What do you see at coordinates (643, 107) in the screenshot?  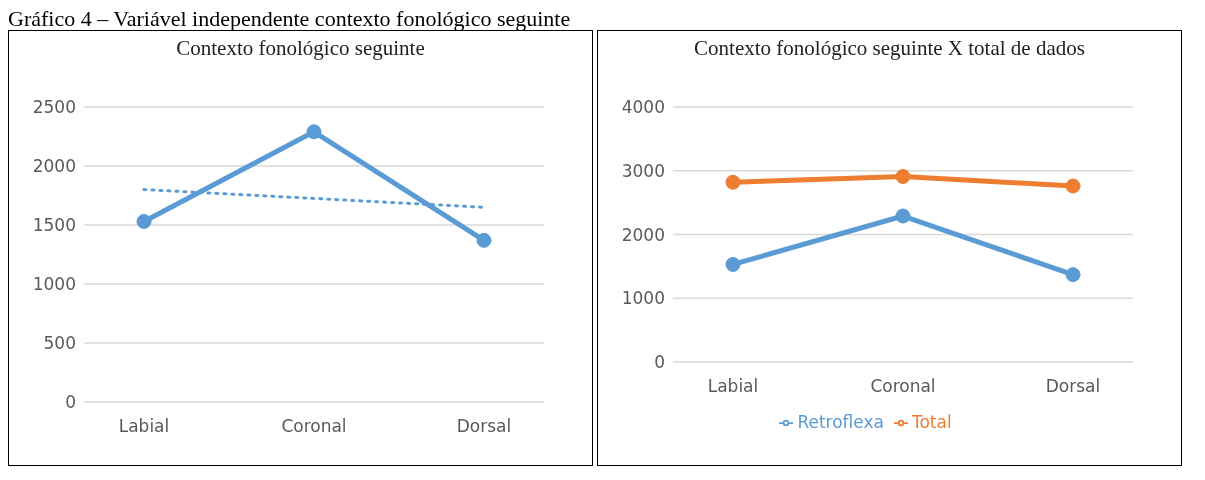 I see `y-tick-label: 4000` at bounding box center [643, 107].